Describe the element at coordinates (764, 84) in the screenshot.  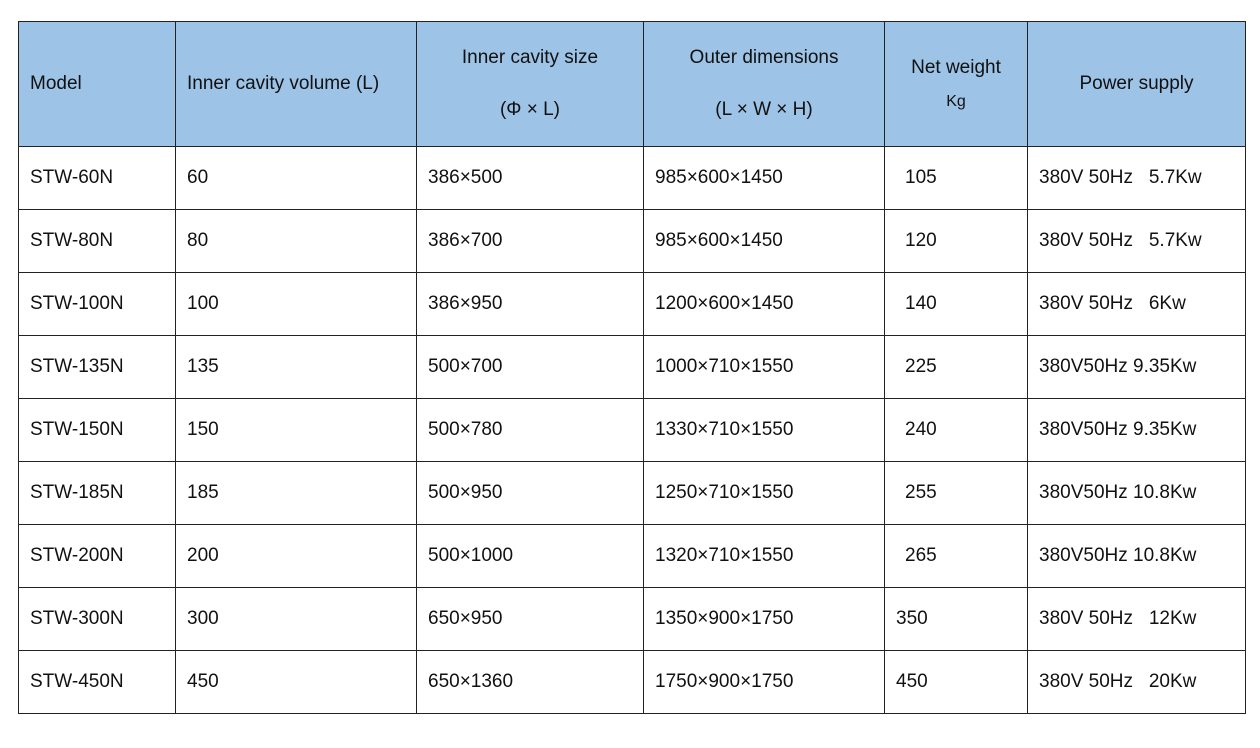
I see `header-outer-dimensions: Outer dimensions (L × W × H)` at that location.